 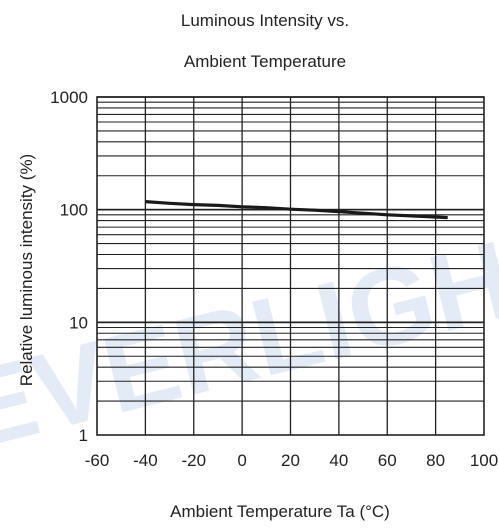 I want to click on x-tick-label: 60, so click(x=387, y=460).